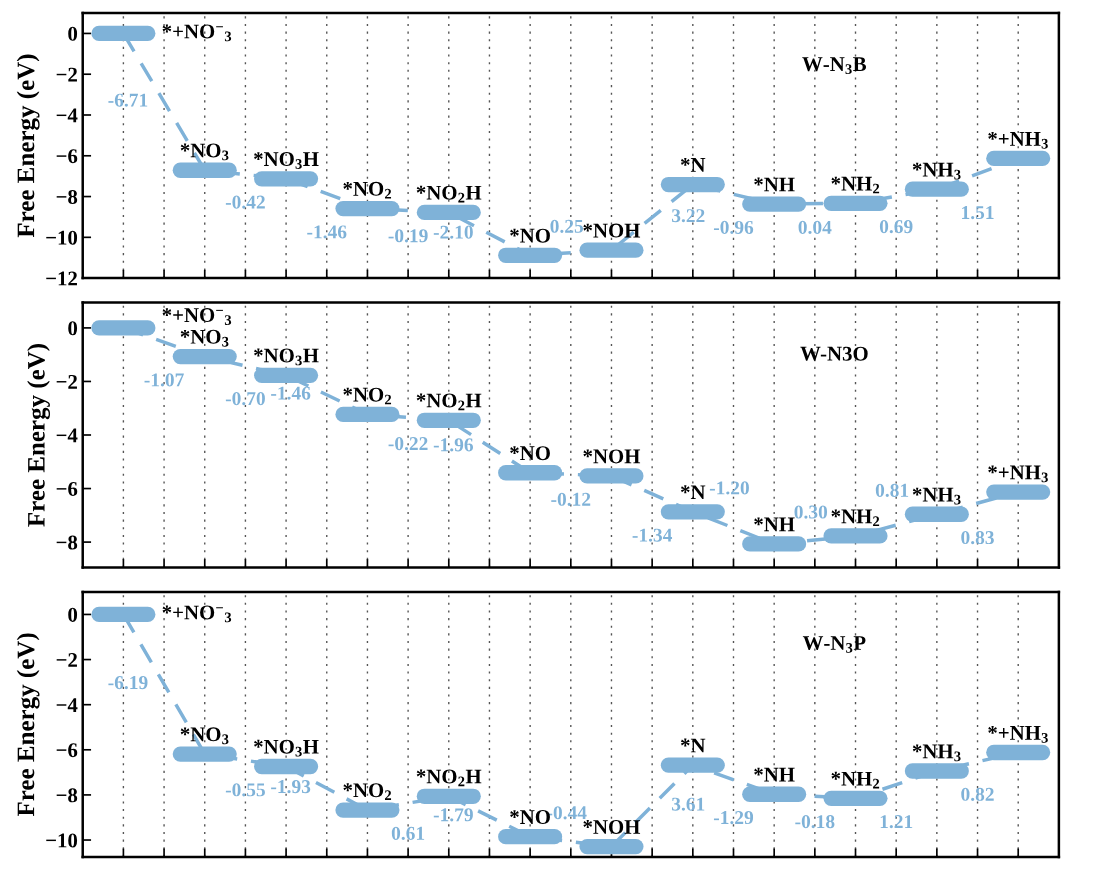 This screenshot has height=870, width=1103. What do you see at coordinates (892, 490) in the screenshot?
I see `annotation: 0.81` at bounding box center [892, 490].